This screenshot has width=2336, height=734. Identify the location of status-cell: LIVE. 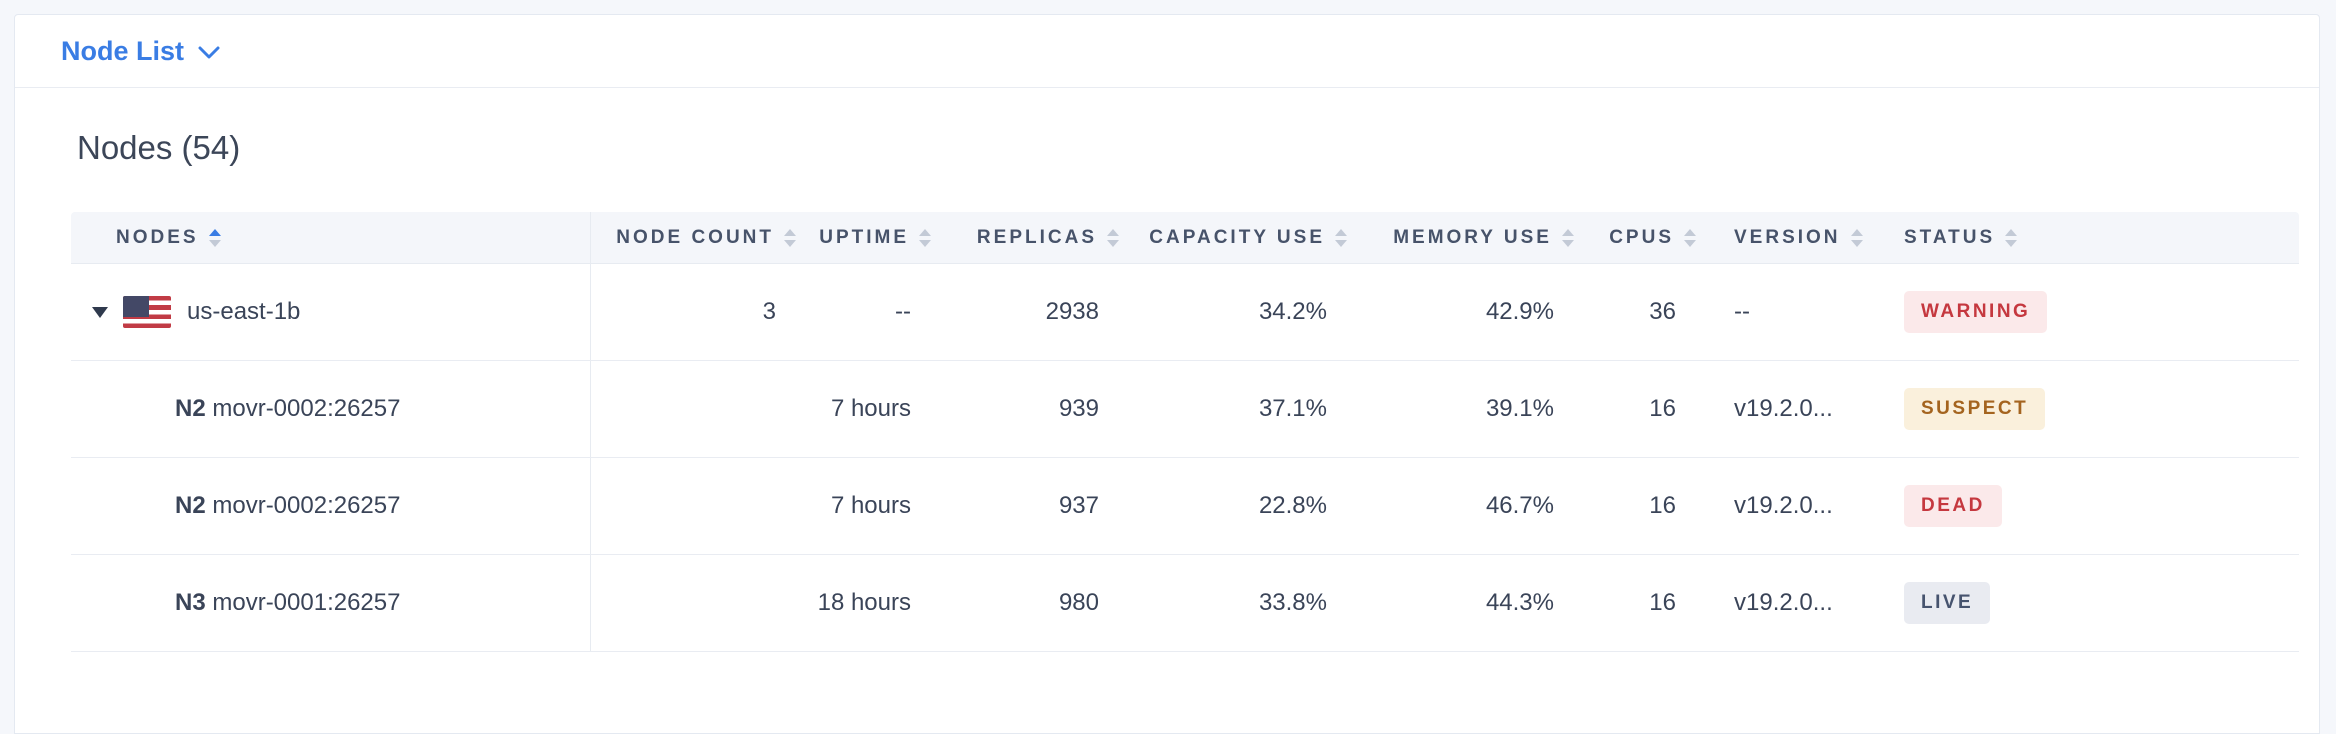
(2082, 603).